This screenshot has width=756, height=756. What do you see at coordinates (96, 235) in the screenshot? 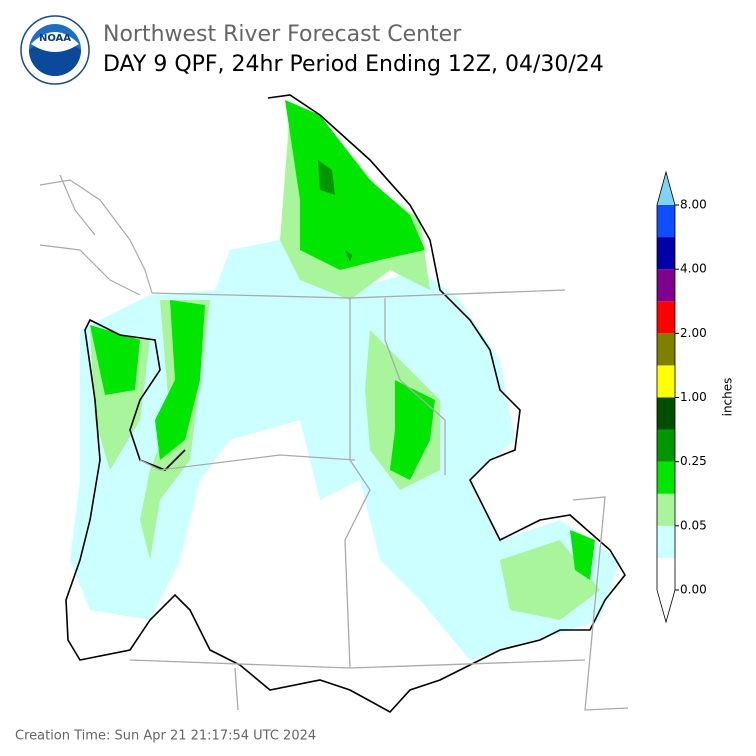
I see `coastline-north` at bounding box center [96, 235].